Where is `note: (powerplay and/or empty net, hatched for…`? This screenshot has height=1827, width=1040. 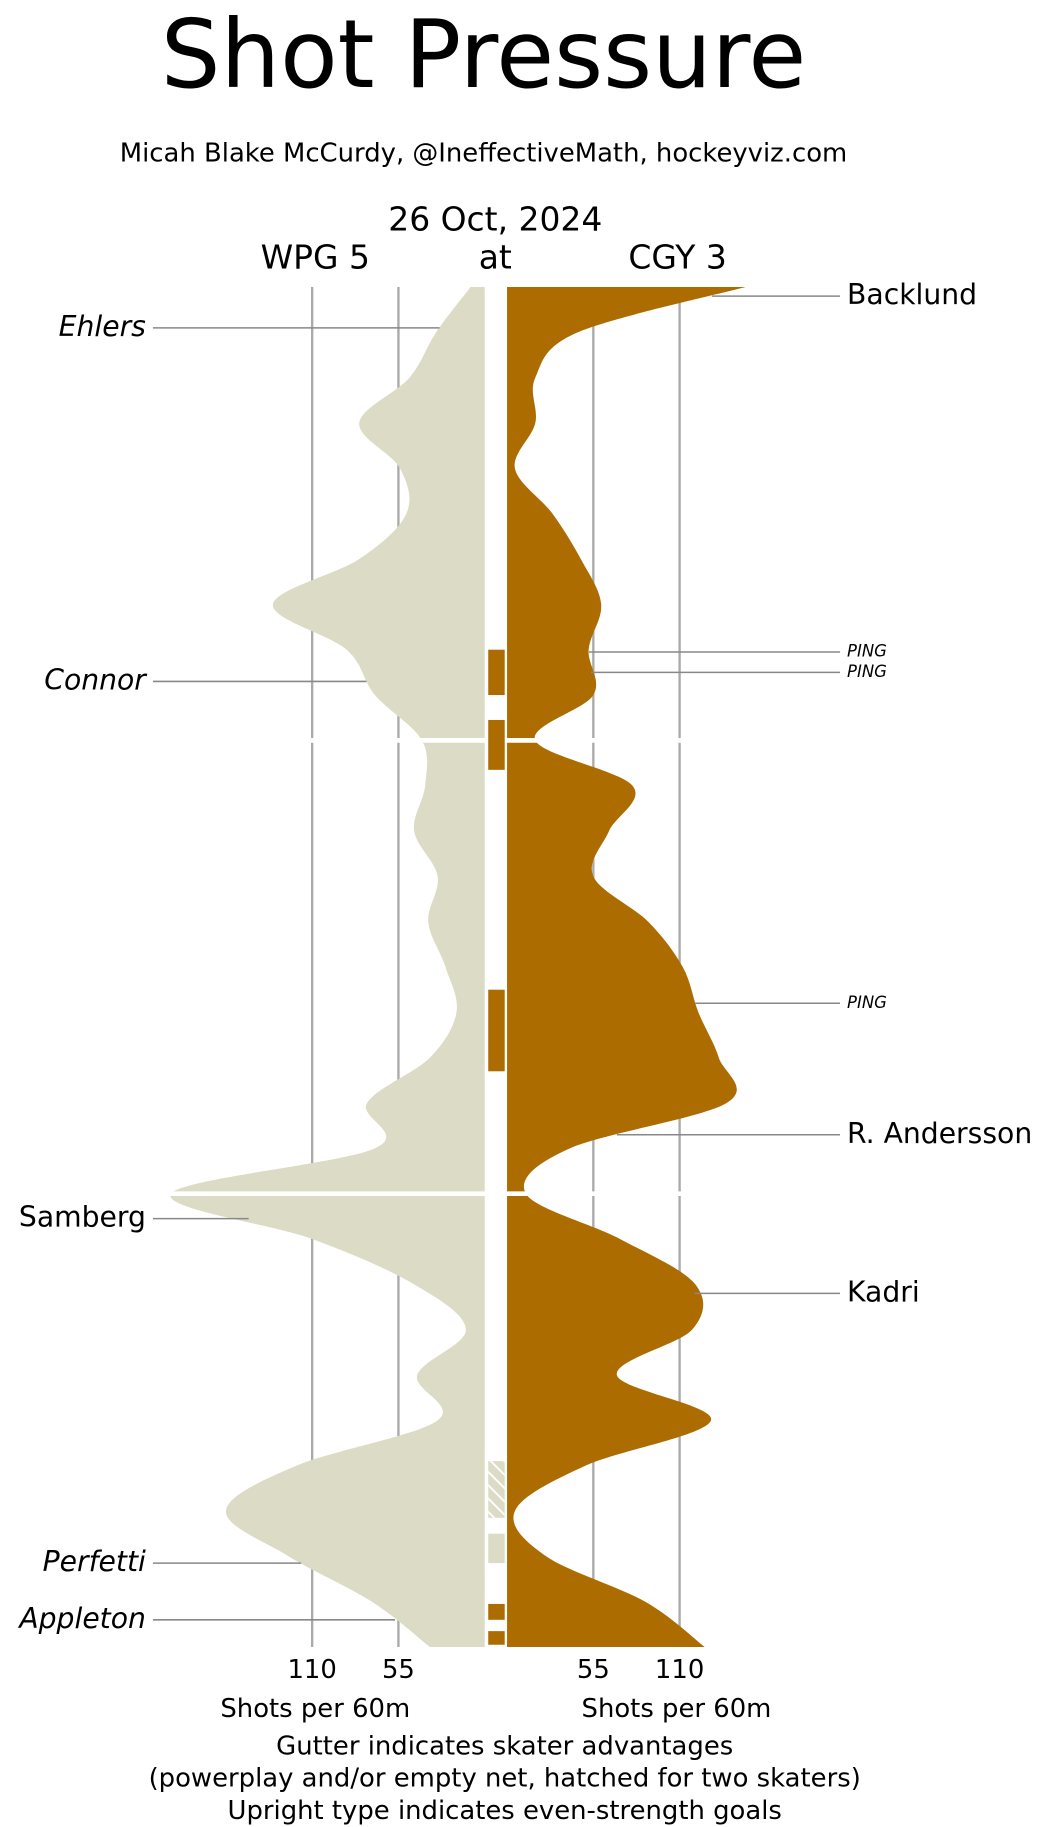 note: (powerplay and/or empty net, hatched for… is located at coordinates (505, 1778).